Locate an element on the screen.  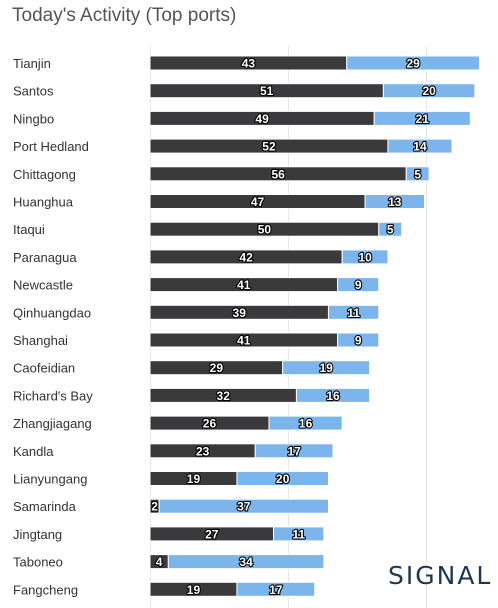
bar-value-series-1: 23 is located at coordinates (203, 451).